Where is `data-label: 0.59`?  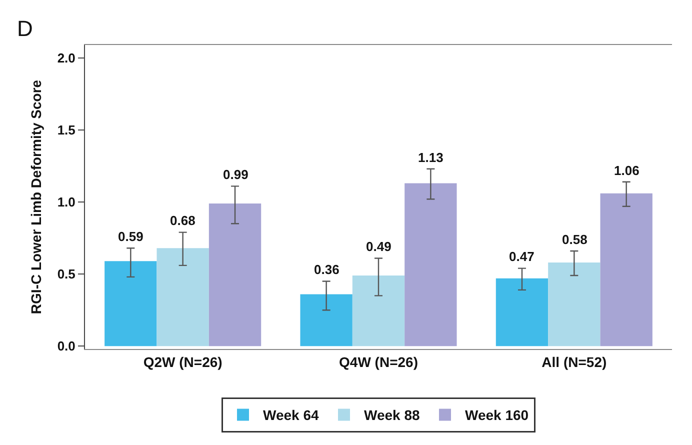
data-label: 0.59 is located at coordinates (131, 236).